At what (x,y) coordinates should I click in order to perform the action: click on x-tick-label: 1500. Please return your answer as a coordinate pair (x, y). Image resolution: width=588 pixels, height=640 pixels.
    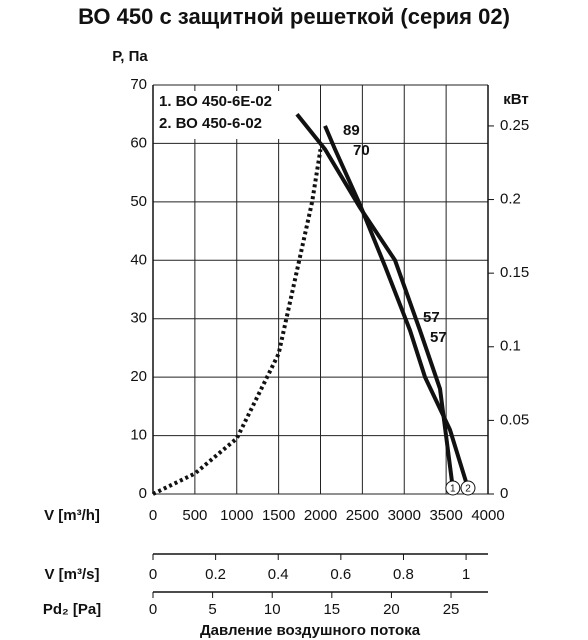
    Looking at the image, I should click on (278, 515).